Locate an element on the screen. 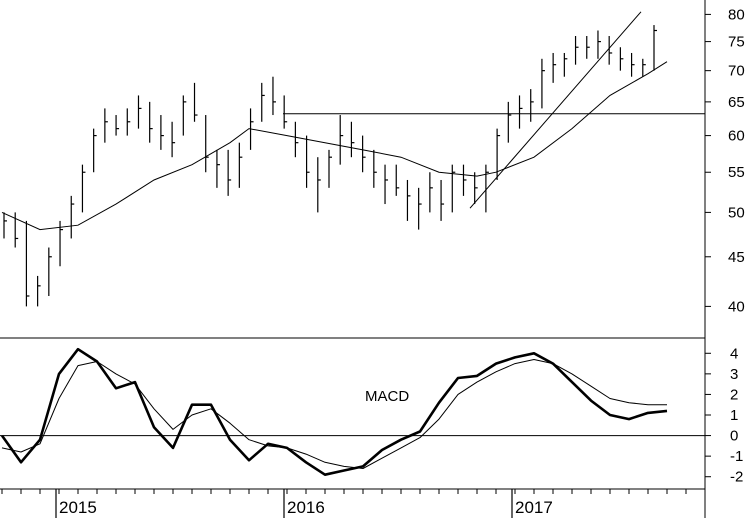  macd-tick-label: 2 is located at coordinates (734, 394).